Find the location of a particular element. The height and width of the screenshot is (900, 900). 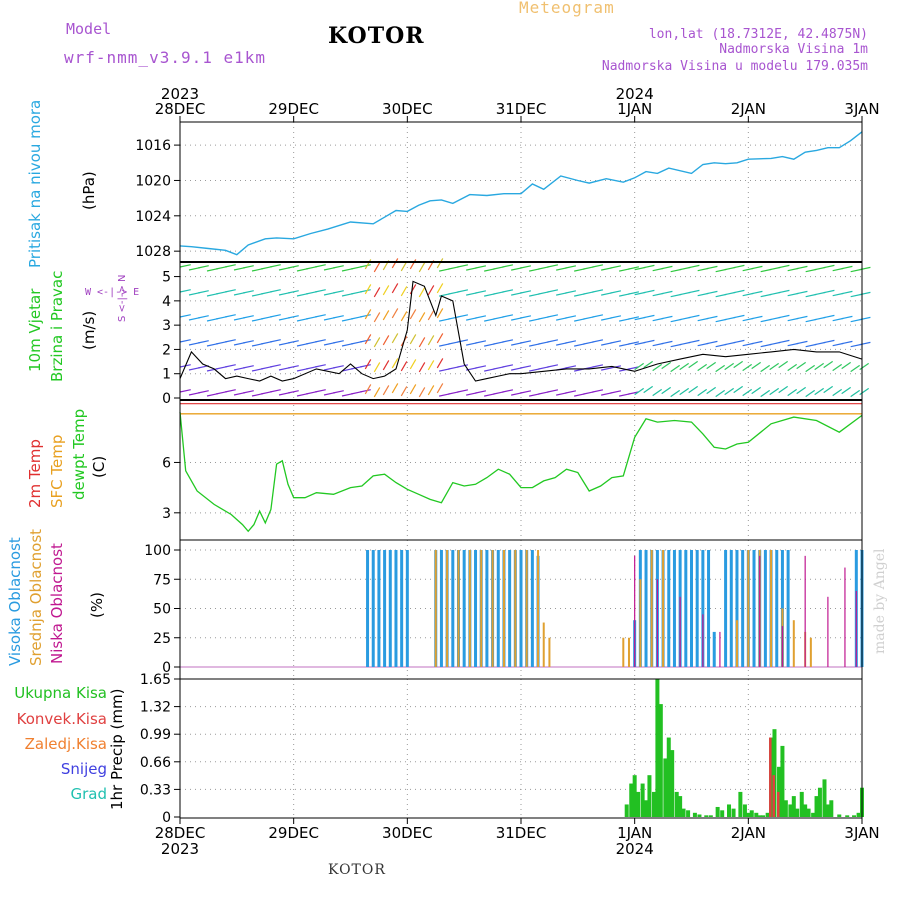

y-tick-label: 1020 is located at coordinates (153, 181).